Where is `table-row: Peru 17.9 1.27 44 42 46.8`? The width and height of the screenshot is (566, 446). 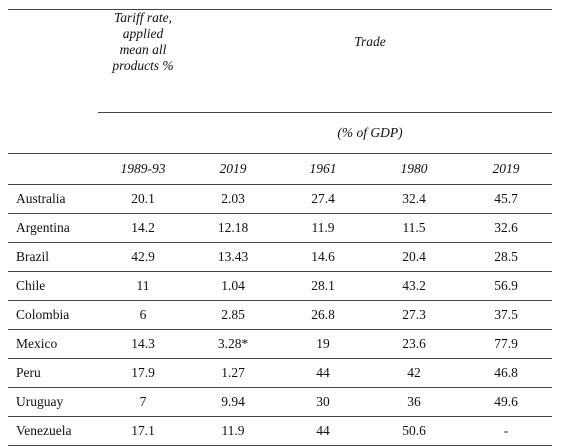 table-row: Peru 17.9 1.27 44 42 46.8 is located at coordinates (280, 373).